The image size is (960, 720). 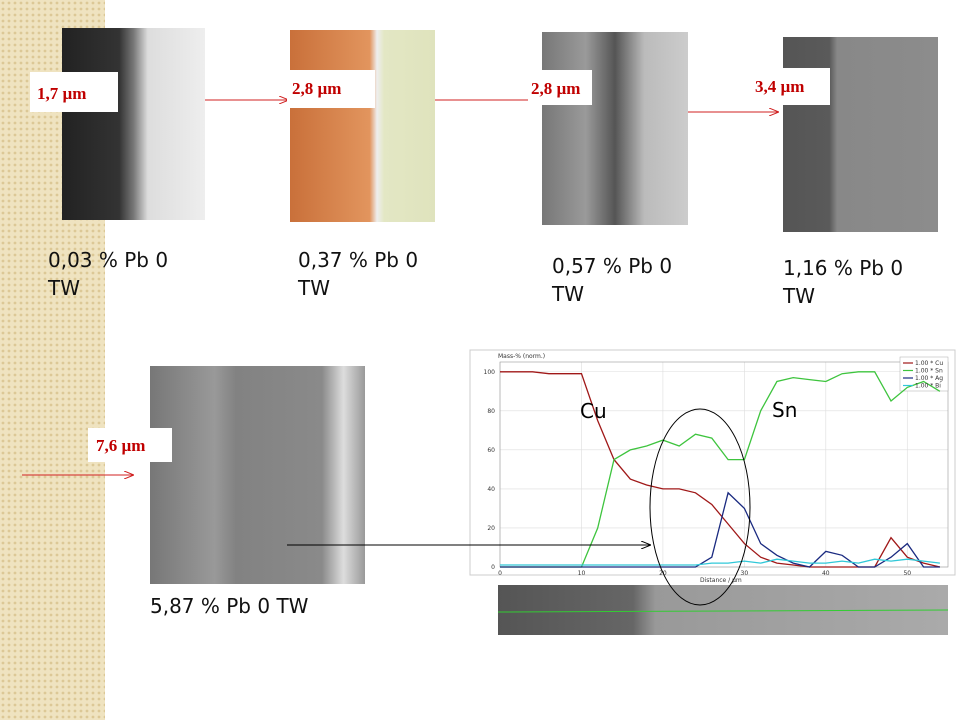 I want to click on x-tick-label: 50, so click(x=907, y=573).